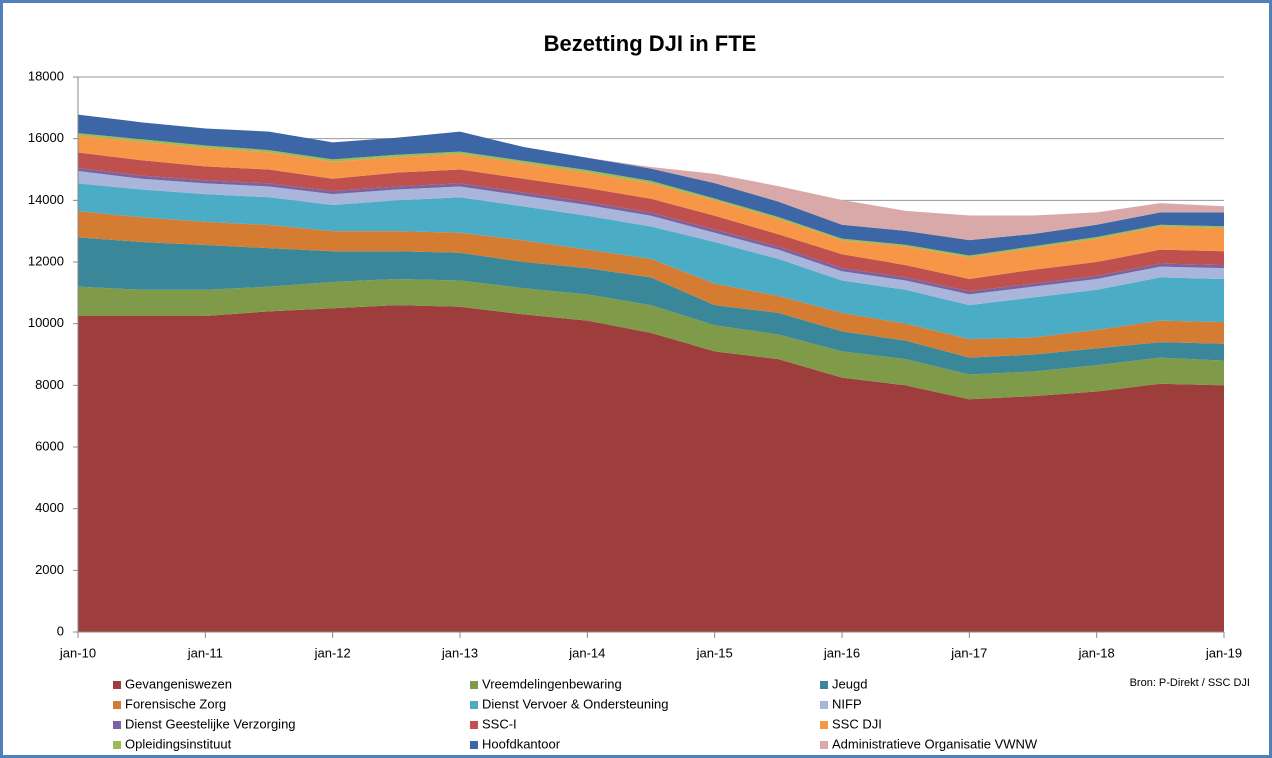  I want to click on y-tick-label: 8000, so click(49, 384).